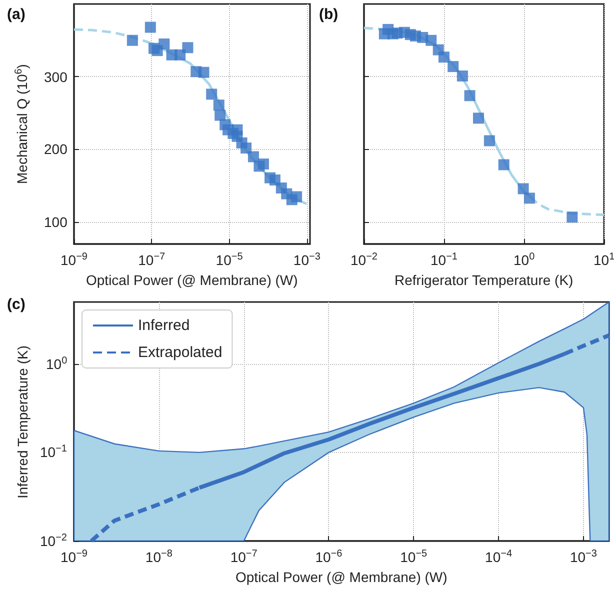 The width and height of the screenshot is (614, 597). Describe the element at coordinates (444, 259) in the screenshot. I see `x-tick-label: 10$^{−1}$` at that location.